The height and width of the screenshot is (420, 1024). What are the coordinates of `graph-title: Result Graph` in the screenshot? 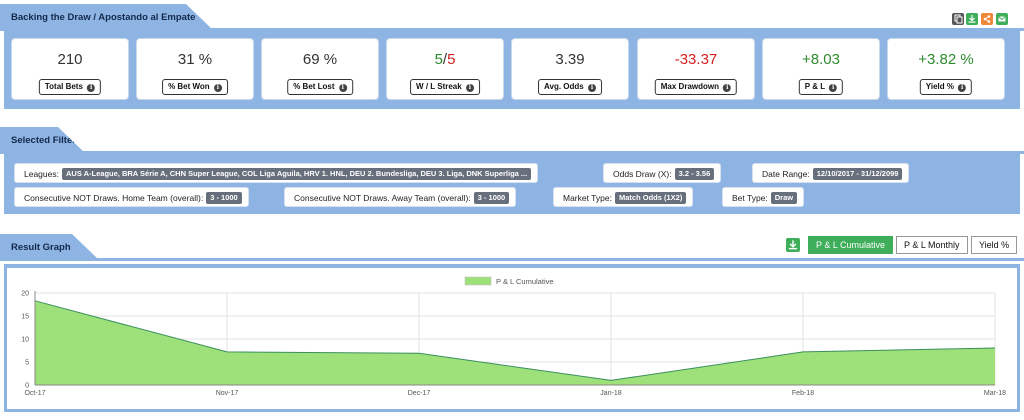 It's located at (50, 247).